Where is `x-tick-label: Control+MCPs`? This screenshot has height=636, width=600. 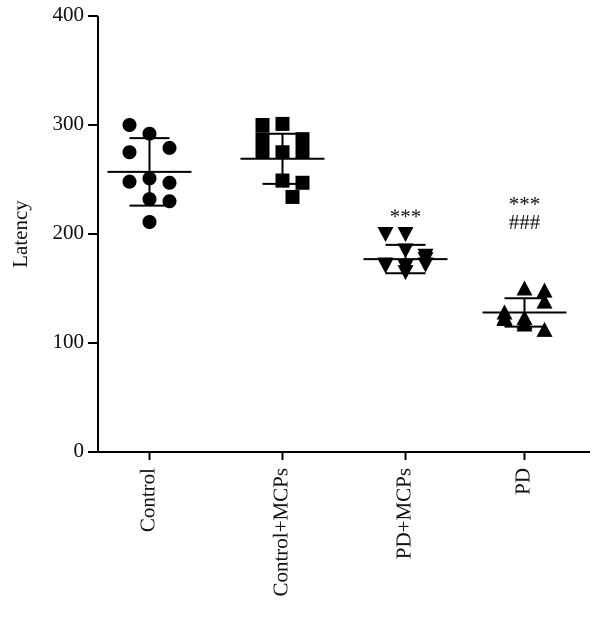 x-tick-label: Control+MCPs is located at coordinates (280, 532).